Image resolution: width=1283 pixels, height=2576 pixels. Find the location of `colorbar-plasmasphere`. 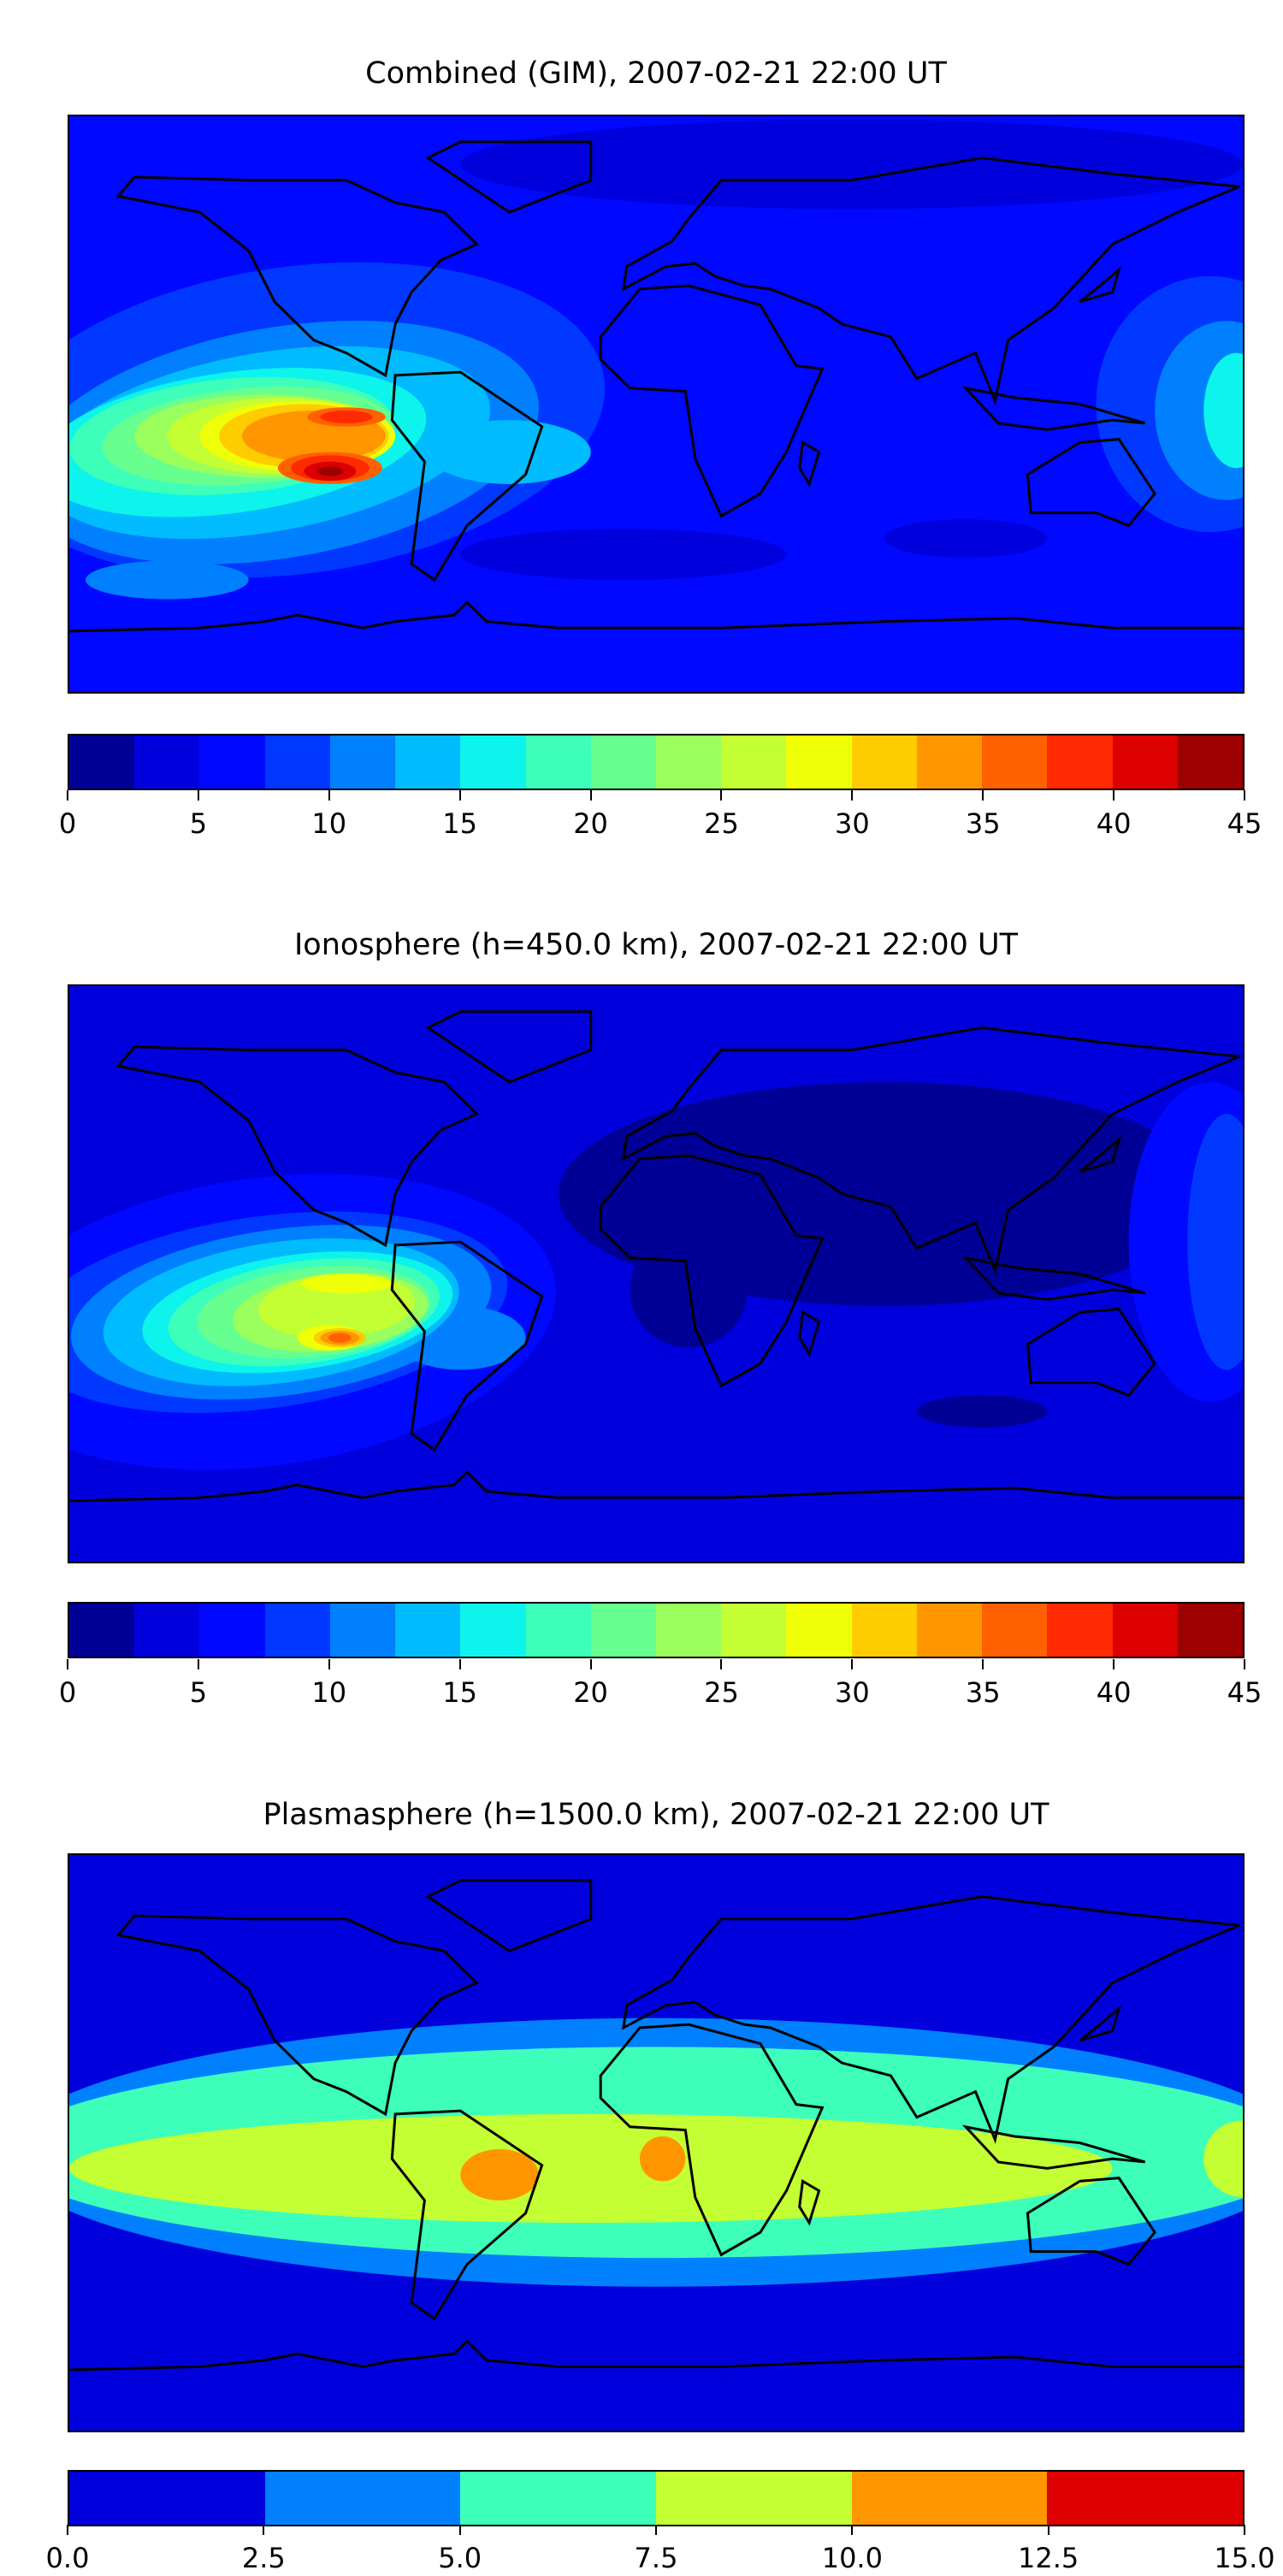

colorbar-plasmasphere is located at coordinates (656, 2498).